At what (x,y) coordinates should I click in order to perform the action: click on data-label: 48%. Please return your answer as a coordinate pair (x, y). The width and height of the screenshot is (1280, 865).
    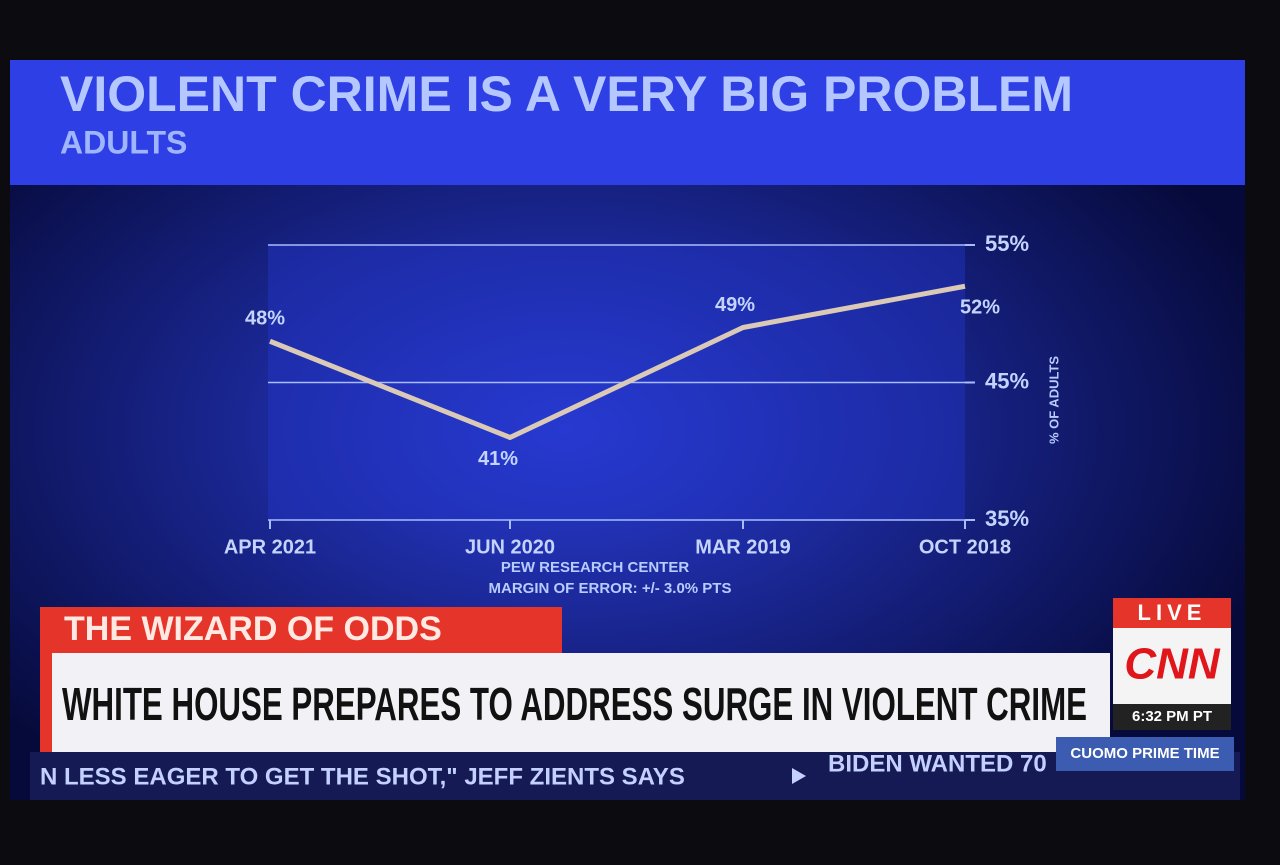
    Looking at the image, I should click on (265, 319).